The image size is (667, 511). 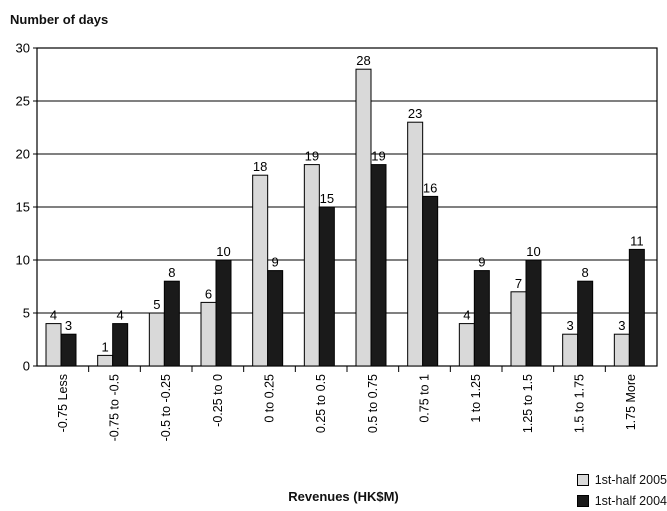 What do you see at coordinates (23, 101) in the screenshot?
I see `y-tick-label: 25` at bounding box center [23, 101].